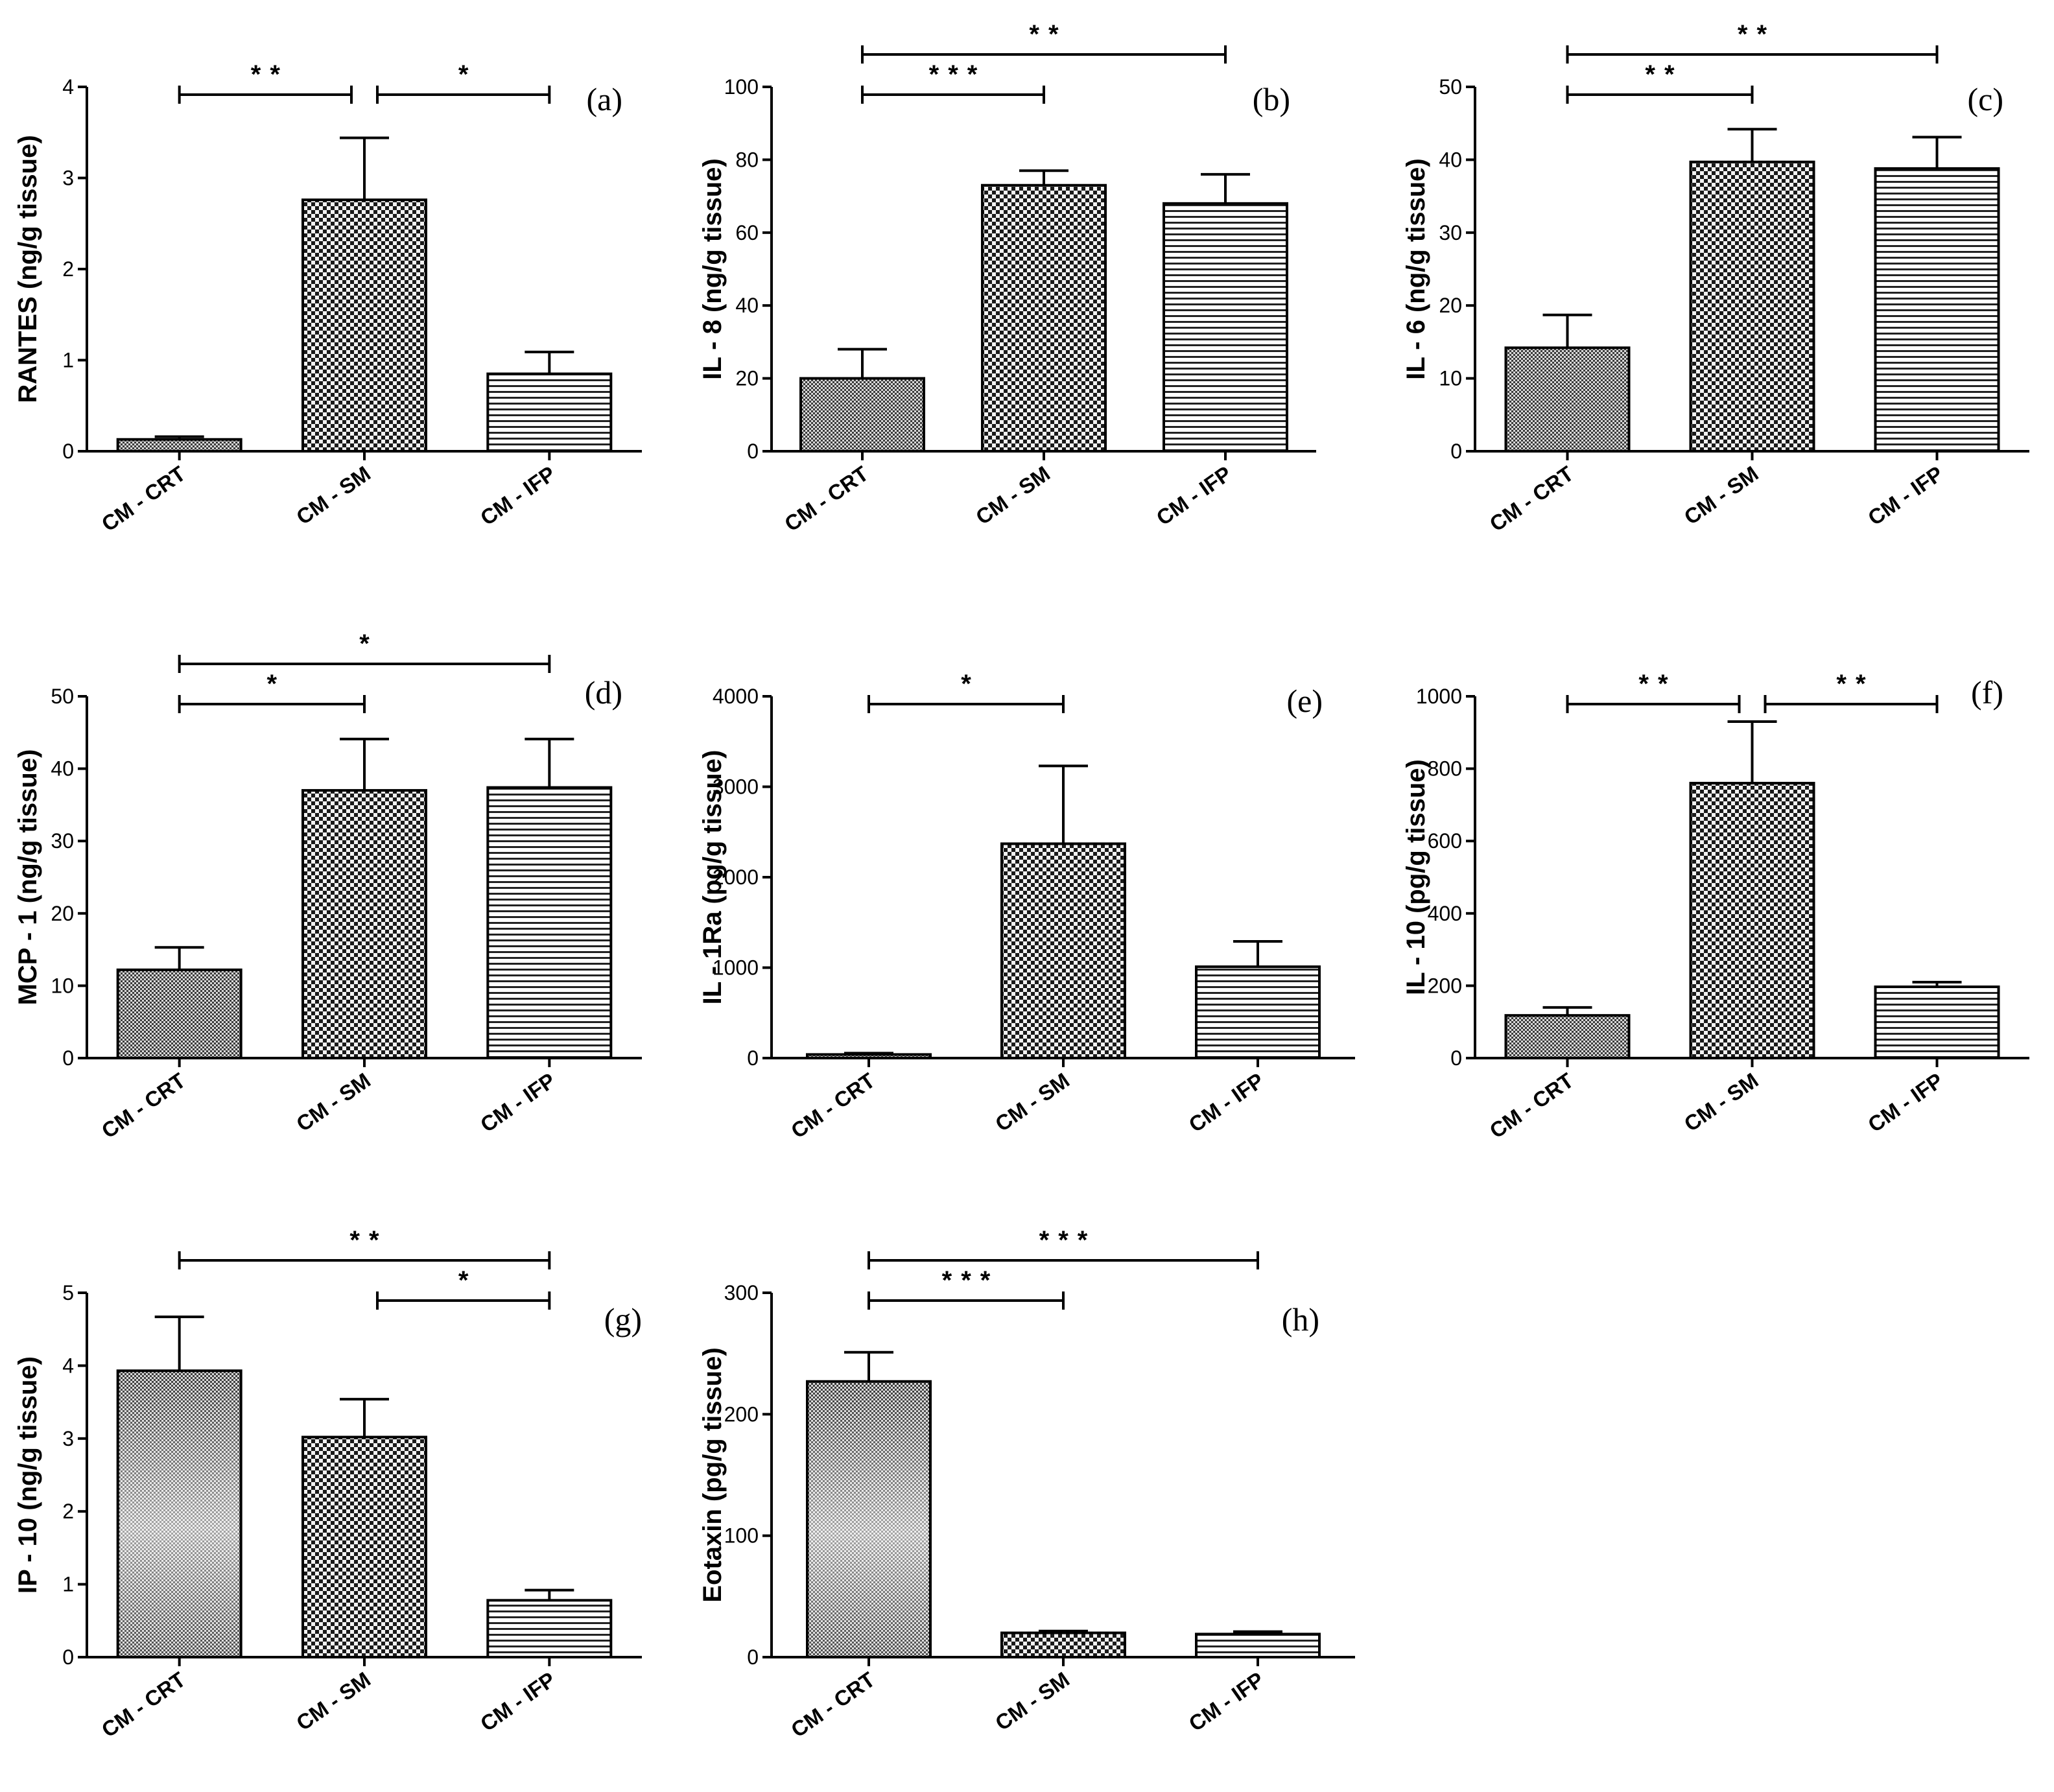  Describe the element at coordinates (28, 269) in the screenshot. I see `y-axis-label: RANTES (ng/g tissue)` at that location.